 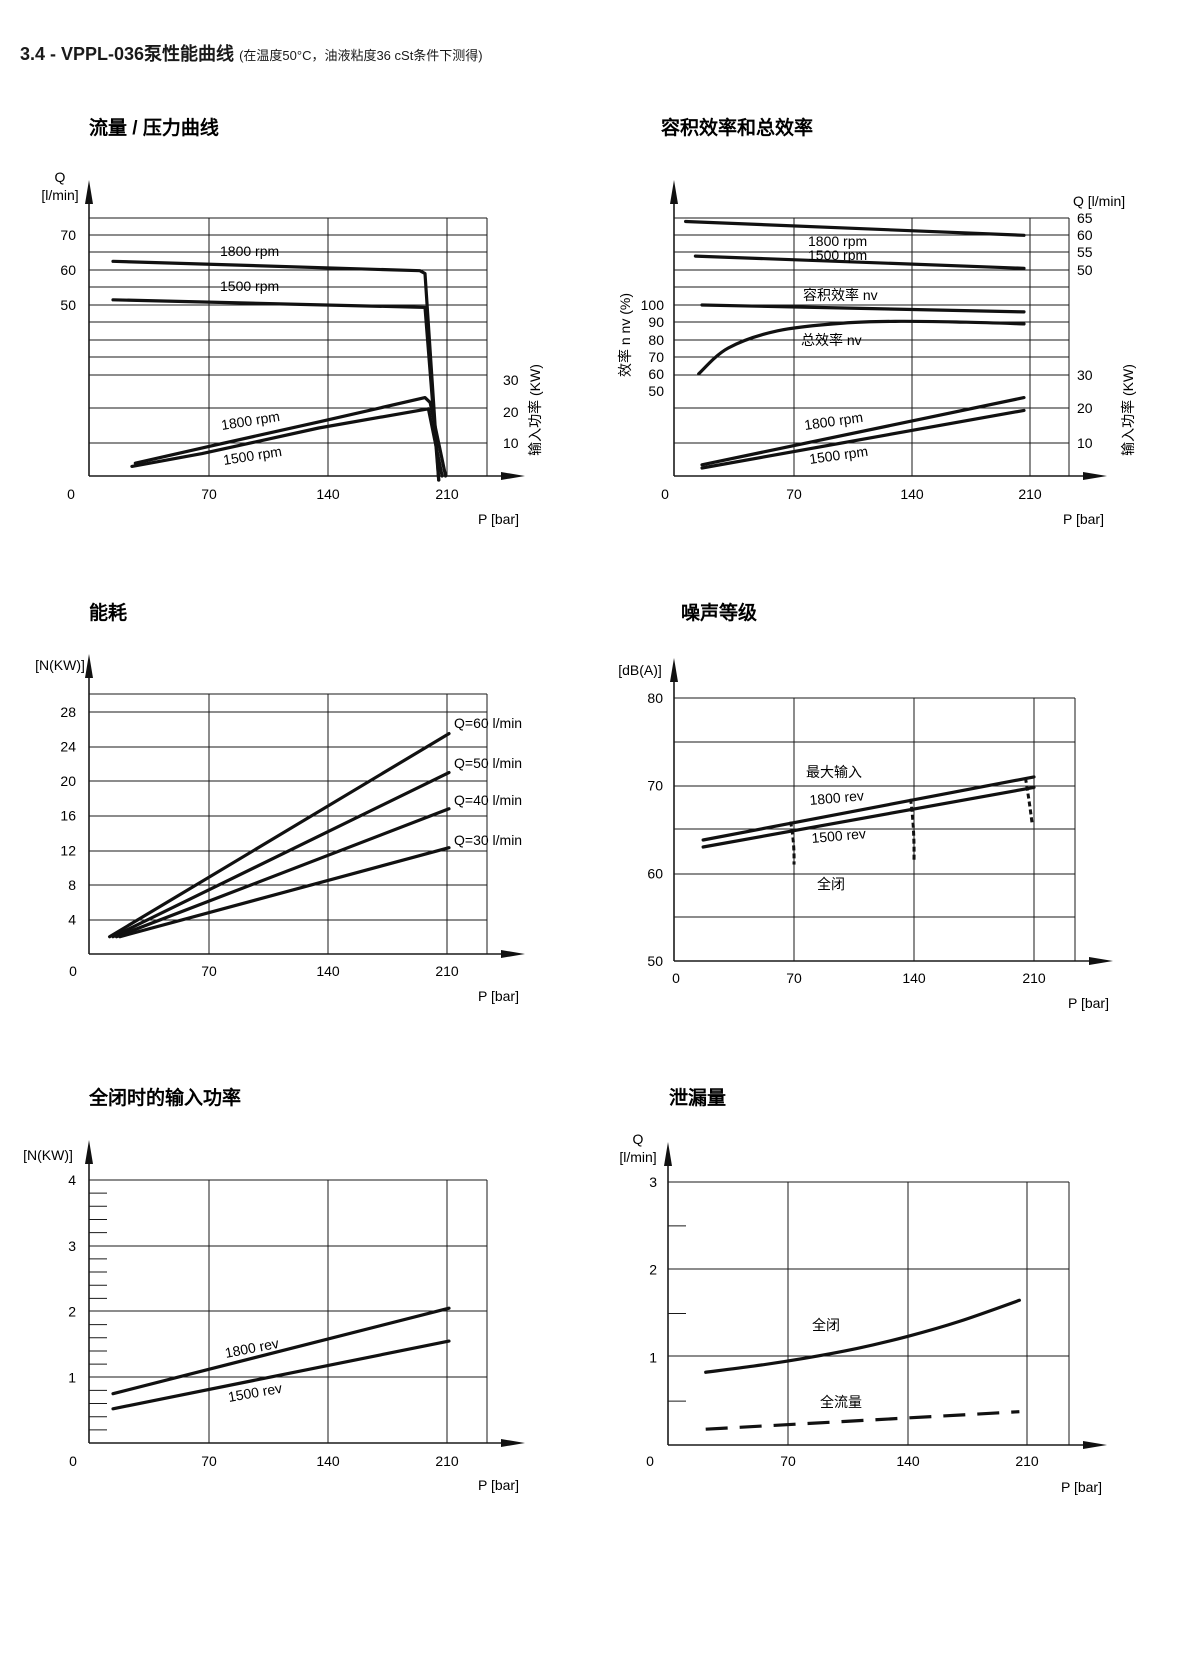 I want to click on noise-y-arrow, so click(x=674, y=670).